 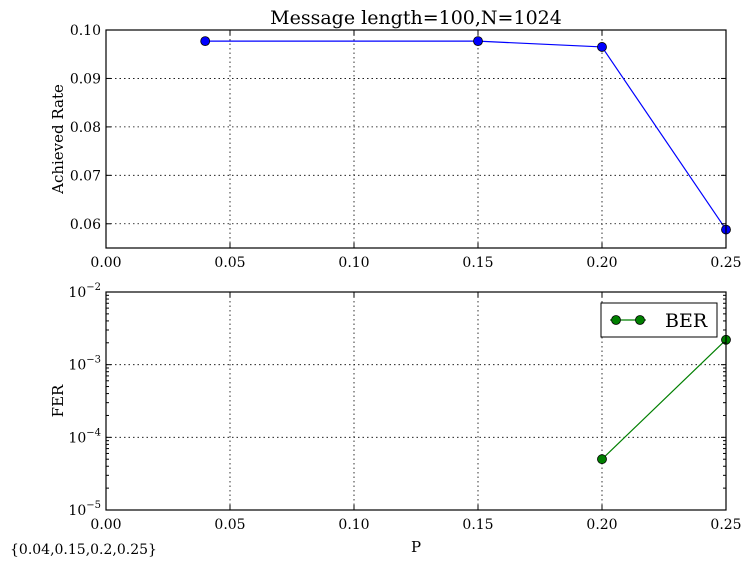 What do you see at coordinates (85, 79) in the screenshot?
I see `y-tick-label: 0.09` at bounding box center [85, 79].